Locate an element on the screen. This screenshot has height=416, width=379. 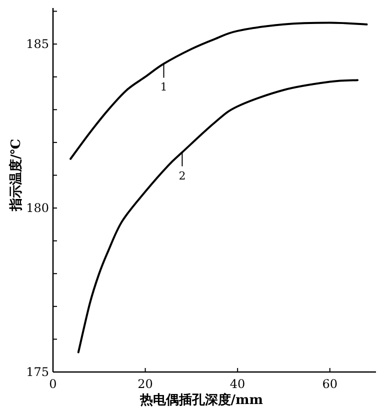
x-tick-label: 0 is located at coordinates (53, 384).